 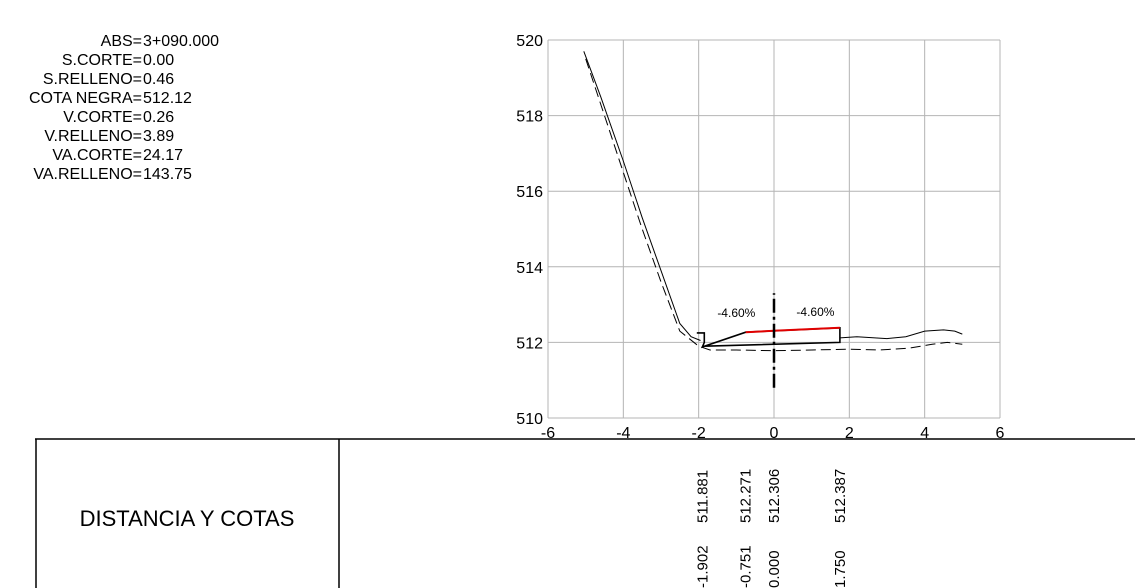 I want to click on info-row-v-relleno: V.RELLENO= 3.89, so click(x=165, y=137).